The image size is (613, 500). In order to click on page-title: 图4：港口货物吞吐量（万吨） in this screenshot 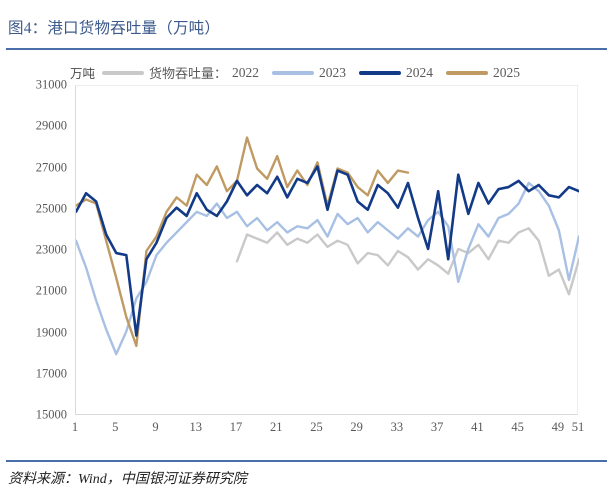, I will do `click(114, 28)`.